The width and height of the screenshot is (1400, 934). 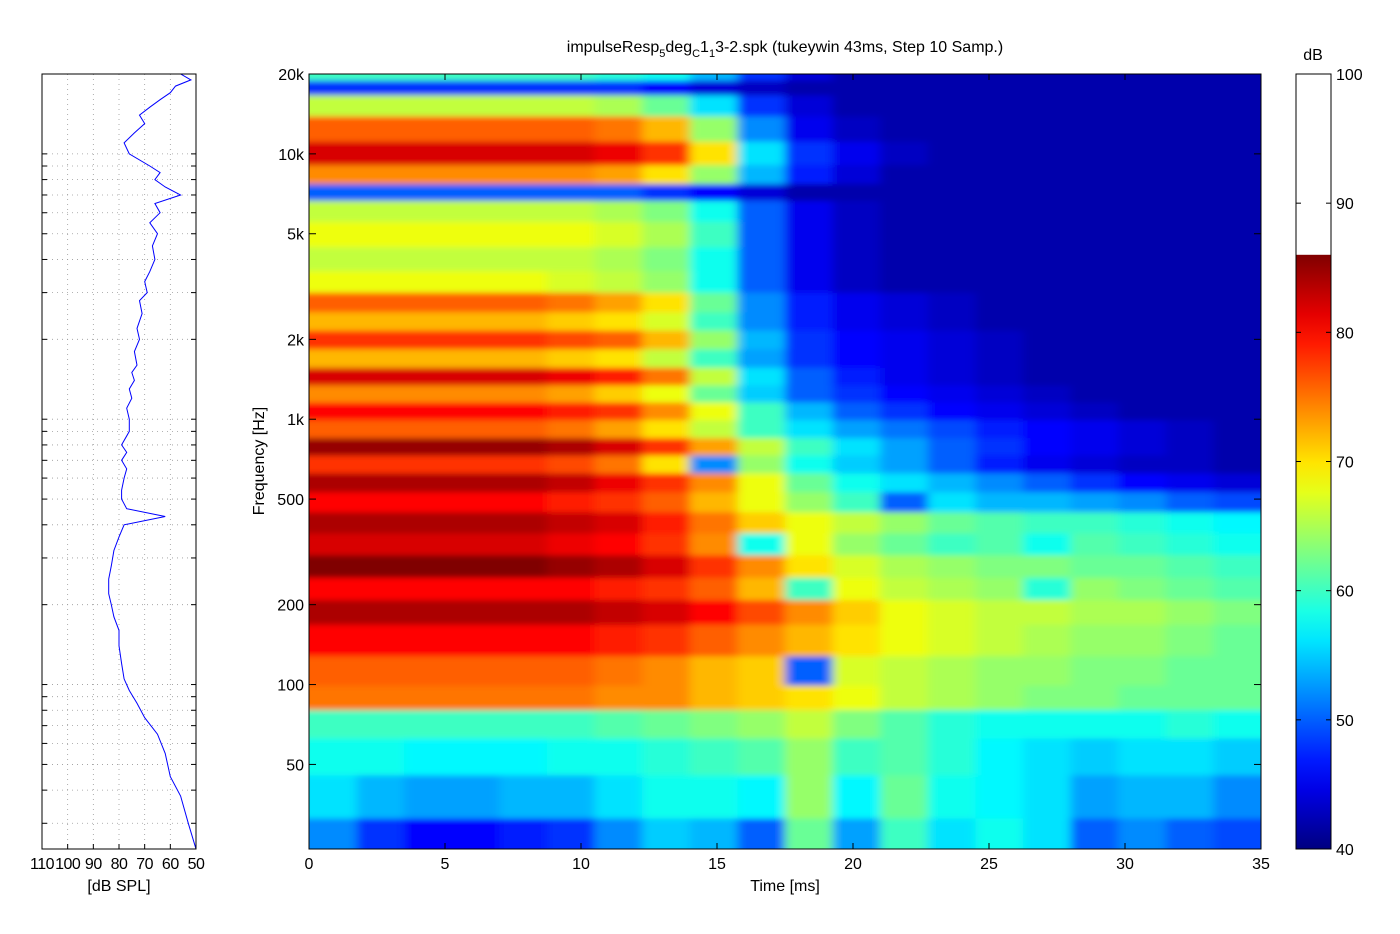 I want to click on colorbar-title: dB, so click(x=1313, y=55).